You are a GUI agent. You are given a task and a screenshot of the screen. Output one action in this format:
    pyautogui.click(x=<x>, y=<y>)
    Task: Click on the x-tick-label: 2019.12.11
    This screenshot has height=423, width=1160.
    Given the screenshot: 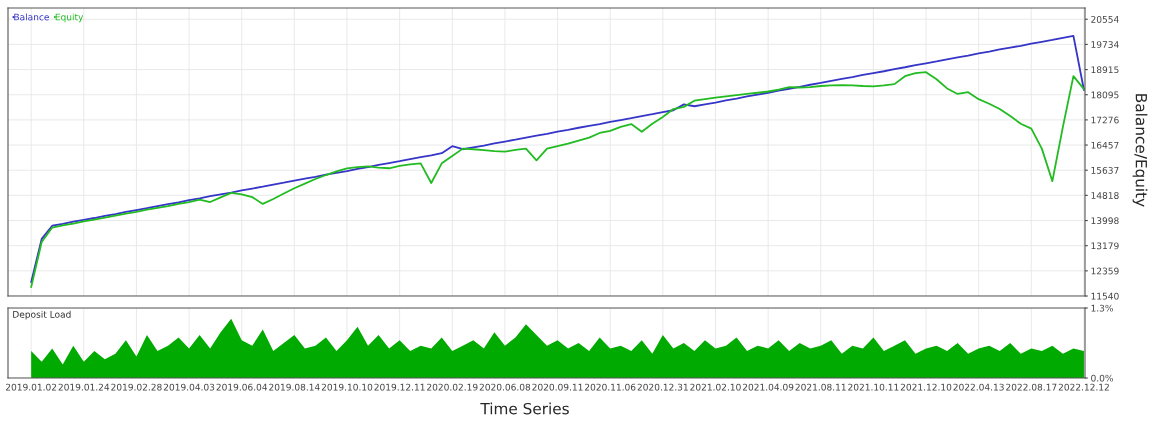 What is the action you would take?
    pyautogui.click(x=399, y=387)
    